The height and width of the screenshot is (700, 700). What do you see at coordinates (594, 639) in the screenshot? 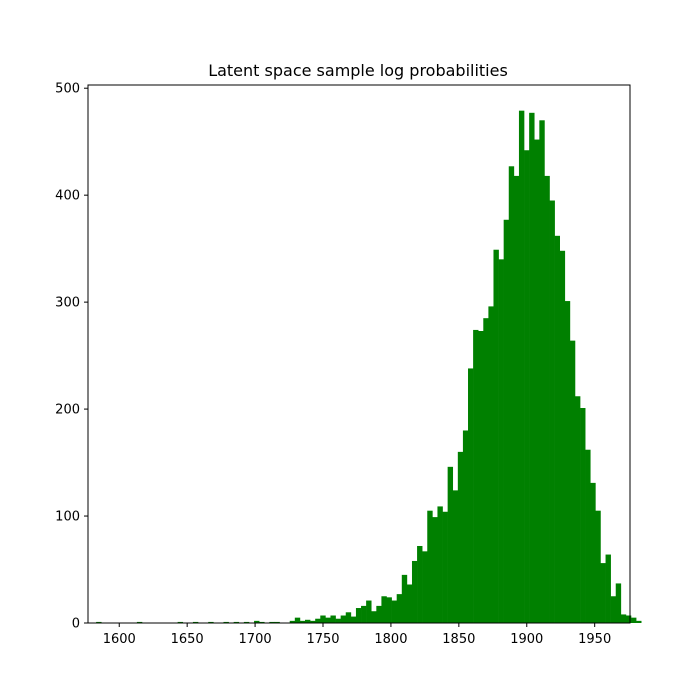
I see `x-tick-label: 1950` at bounding box center [594, 639].